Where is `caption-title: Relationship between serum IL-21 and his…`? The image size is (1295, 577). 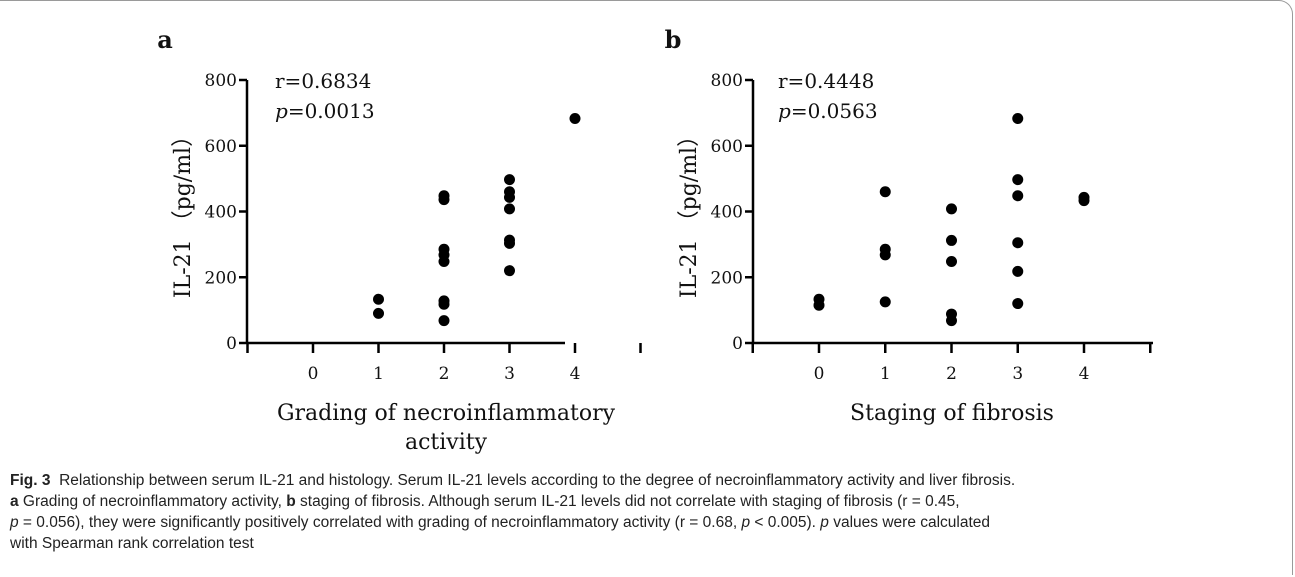
caption-title: Relationship between serum IL-21 and his… is located at coordinates (537, 480).